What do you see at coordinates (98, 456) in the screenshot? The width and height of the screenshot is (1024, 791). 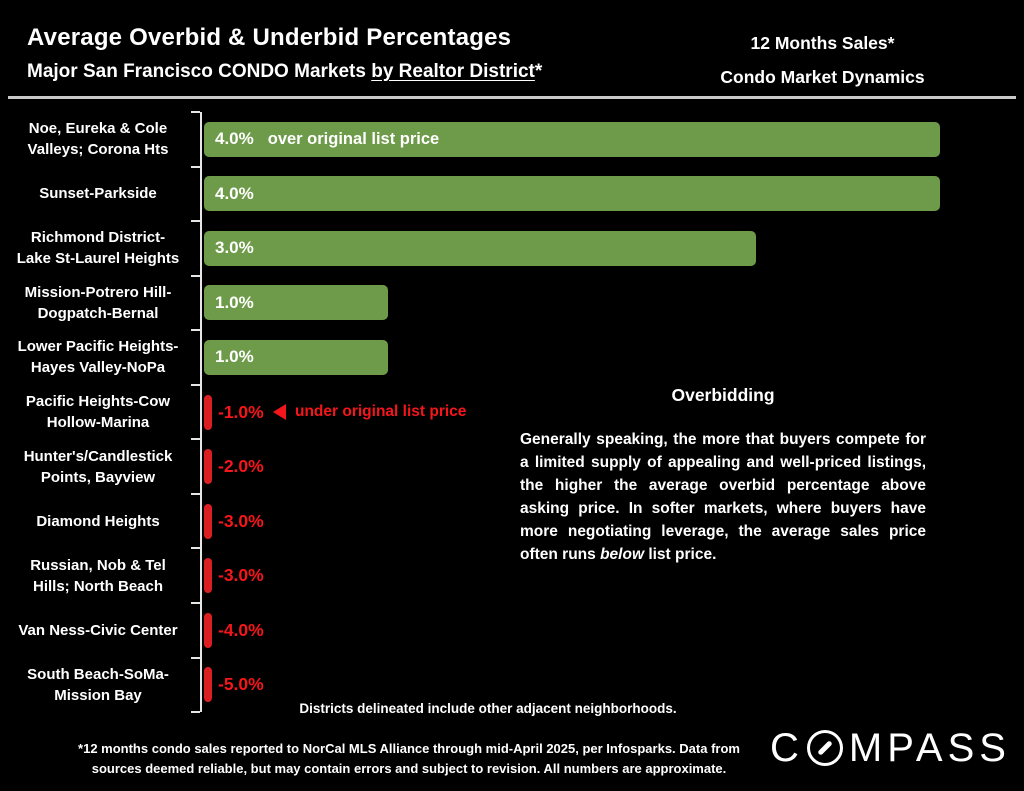 I see `category-label-line: Hunter's/Candlestick` at bounding box center [98, 456].